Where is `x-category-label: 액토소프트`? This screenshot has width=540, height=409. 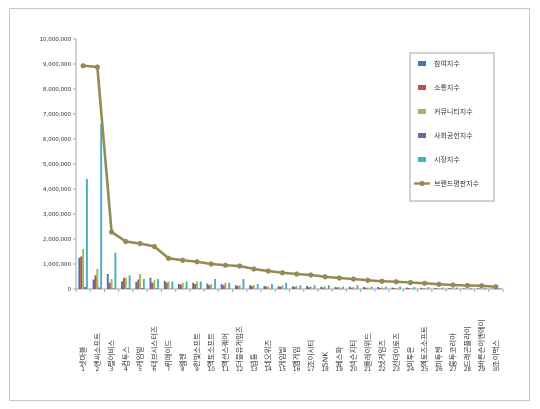
x-category-label: 액토소프트 is located at coordinates (211, 350).